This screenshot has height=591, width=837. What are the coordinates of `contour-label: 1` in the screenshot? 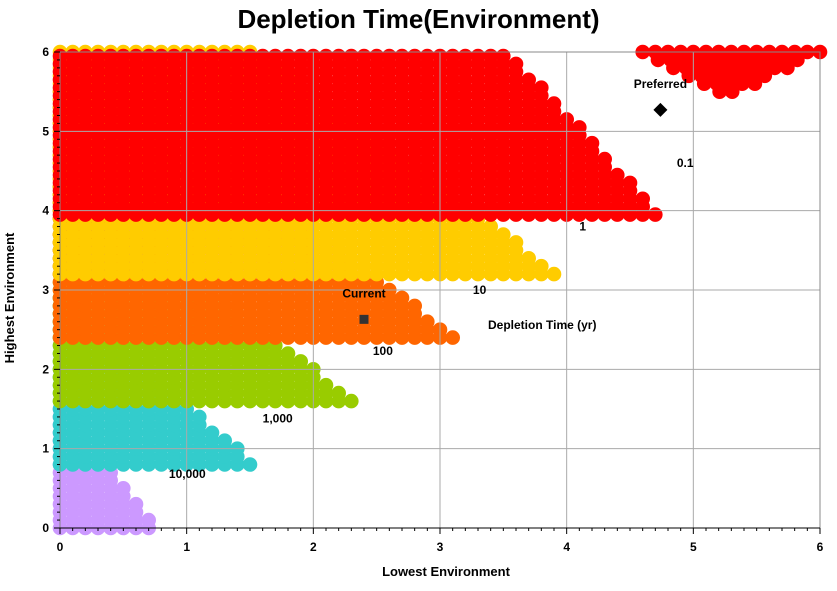 It's located at (582, 227).